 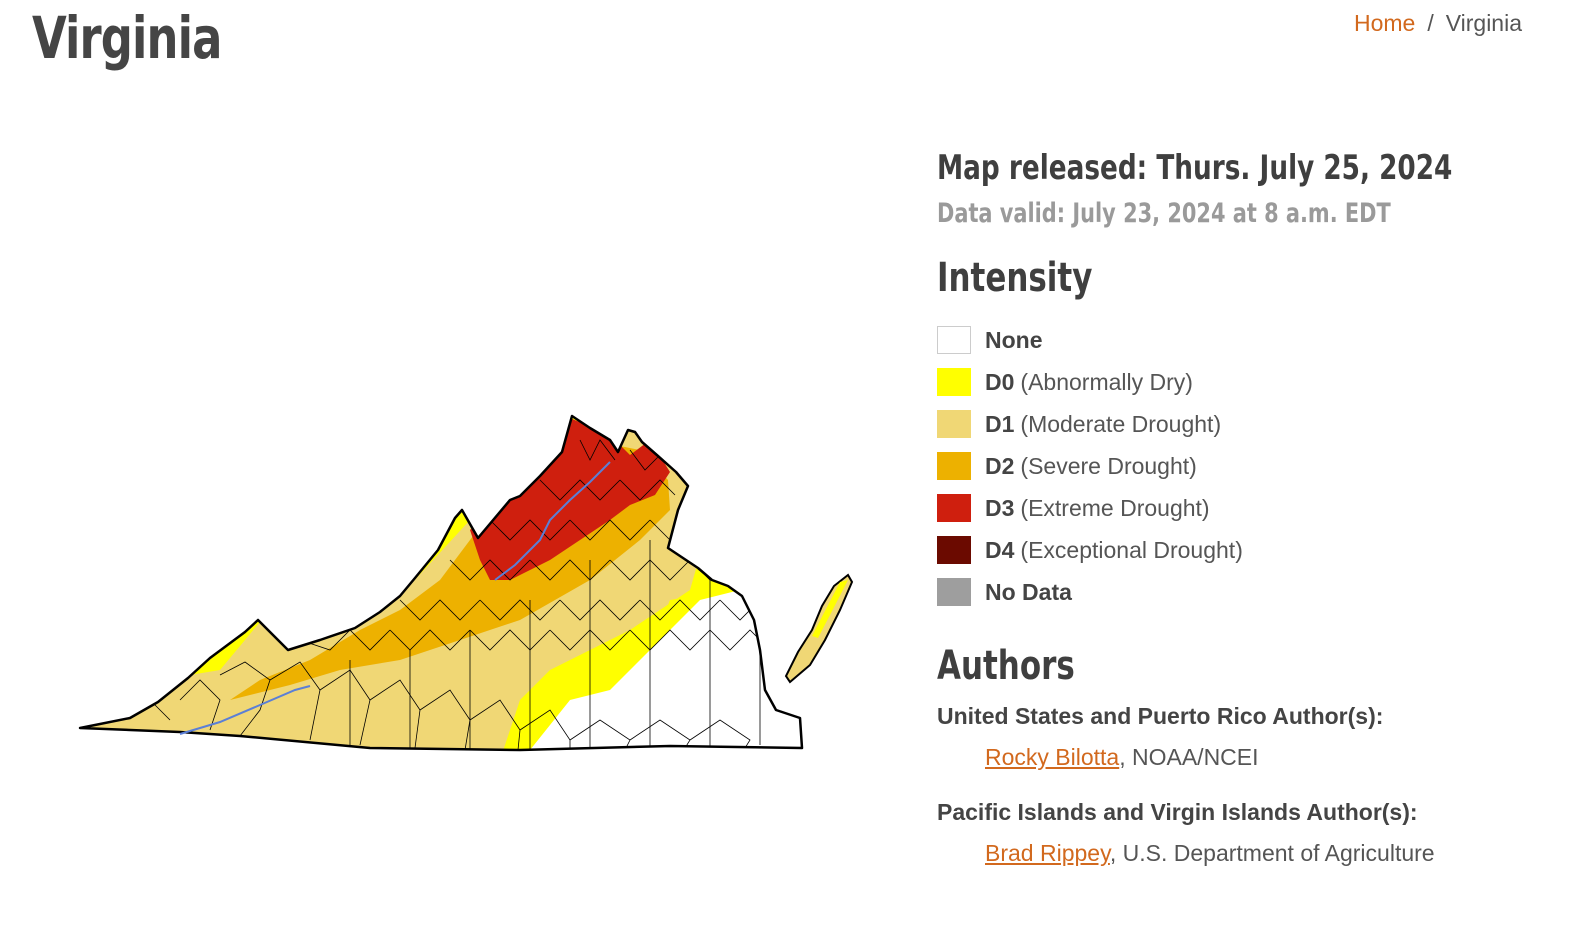 I want to click on legend-desc: (Exceptional Drought), so click(x=1131, y=549).